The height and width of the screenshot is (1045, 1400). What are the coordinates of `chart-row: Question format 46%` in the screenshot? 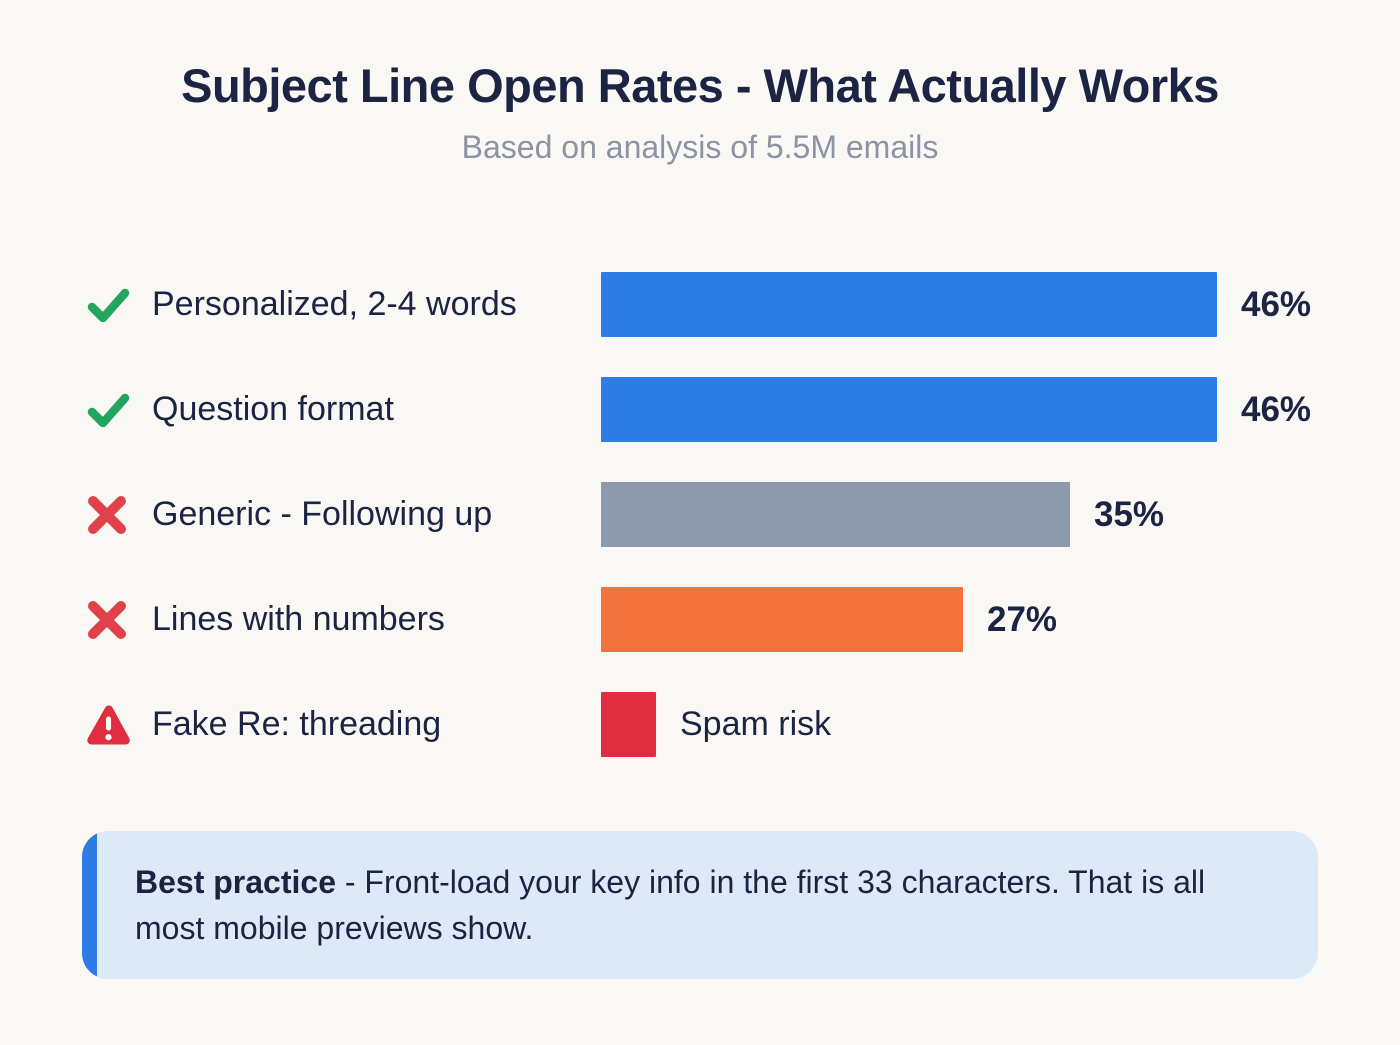 It's located at (742, 409).